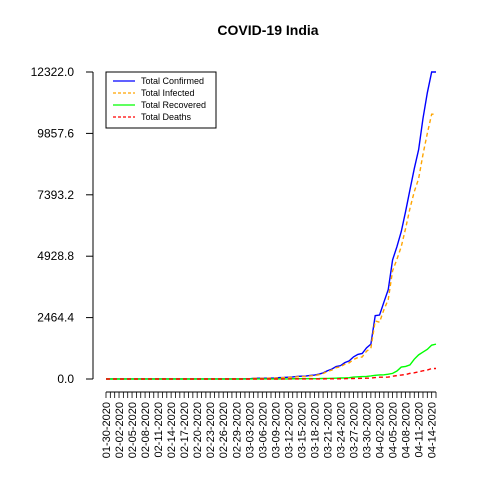 This screenshot has height=480, width=480. What do you see at coordinates (168, 93) in the screenshot?
I see `legend-label: Total Infected` at bounding box center [168, 93].